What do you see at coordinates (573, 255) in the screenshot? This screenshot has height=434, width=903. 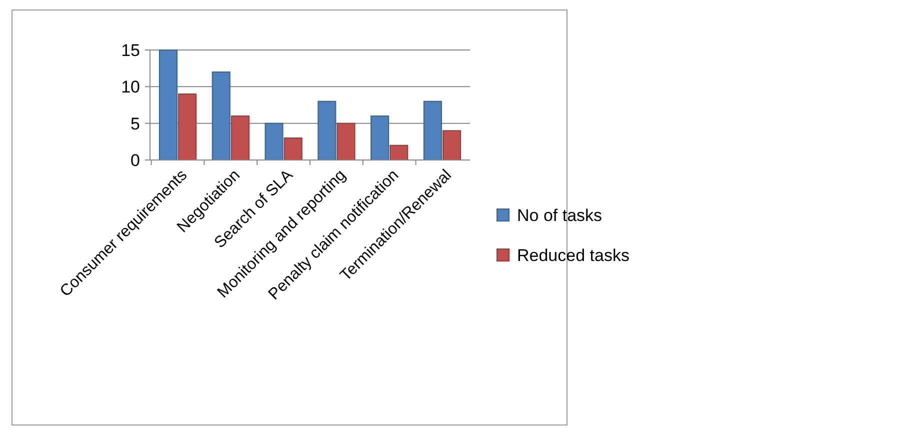 I see `legend-label: Reduced tasks` at bounding box center [573, 255].